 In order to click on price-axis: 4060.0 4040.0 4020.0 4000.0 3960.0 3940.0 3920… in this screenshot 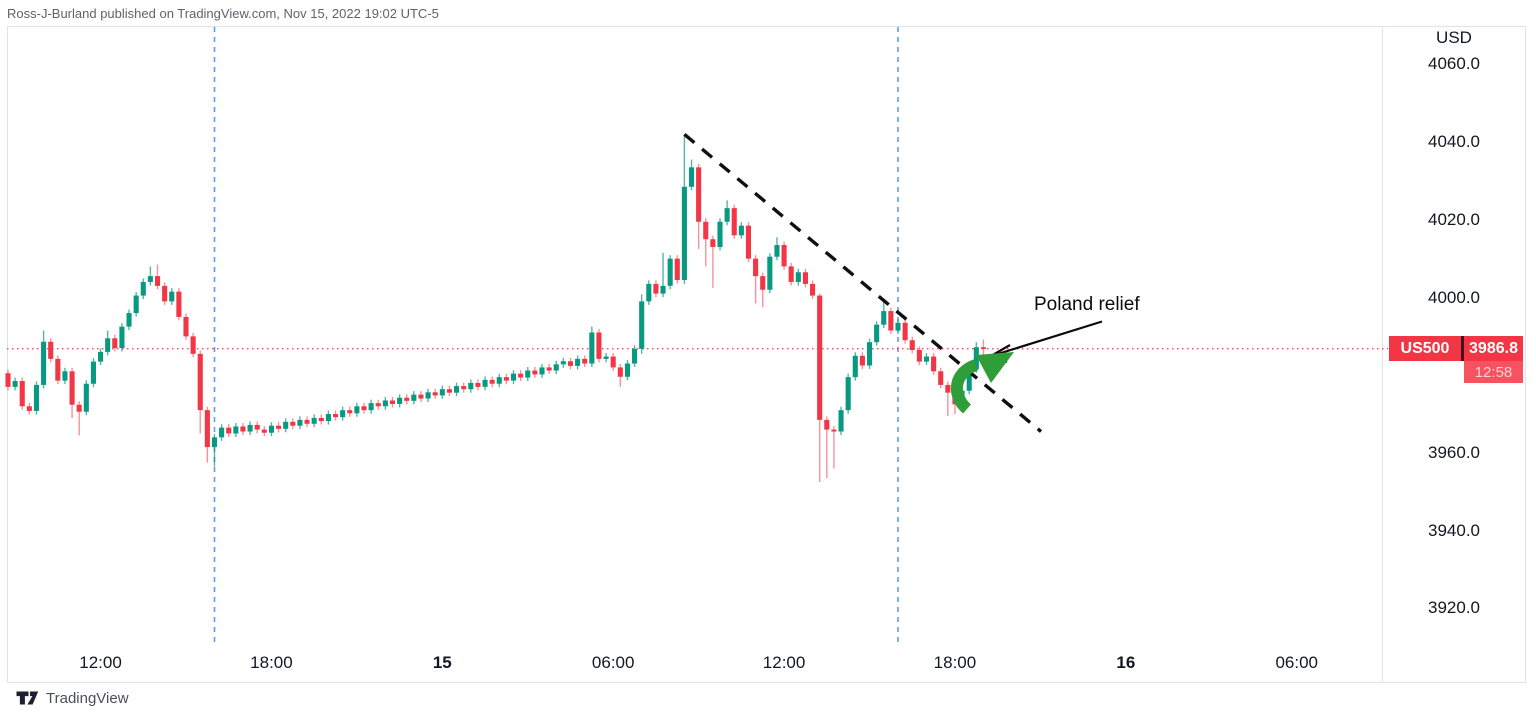, I will do `click(1454, 354)`.